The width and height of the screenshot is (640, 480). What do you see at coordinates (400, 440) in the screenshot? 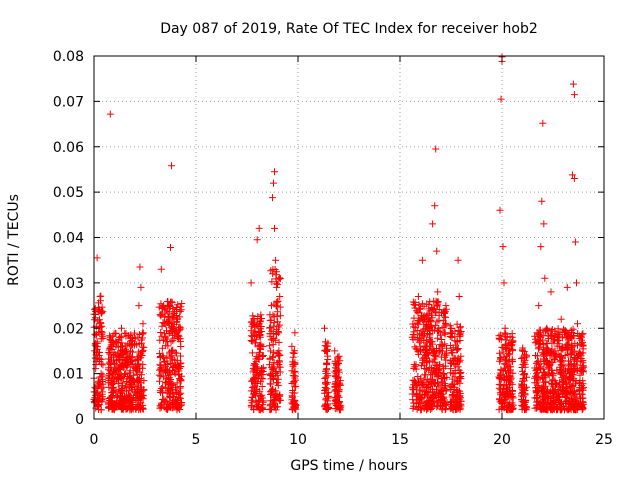
I see `x-tick-label: 15` at bounding box center [400, 440].